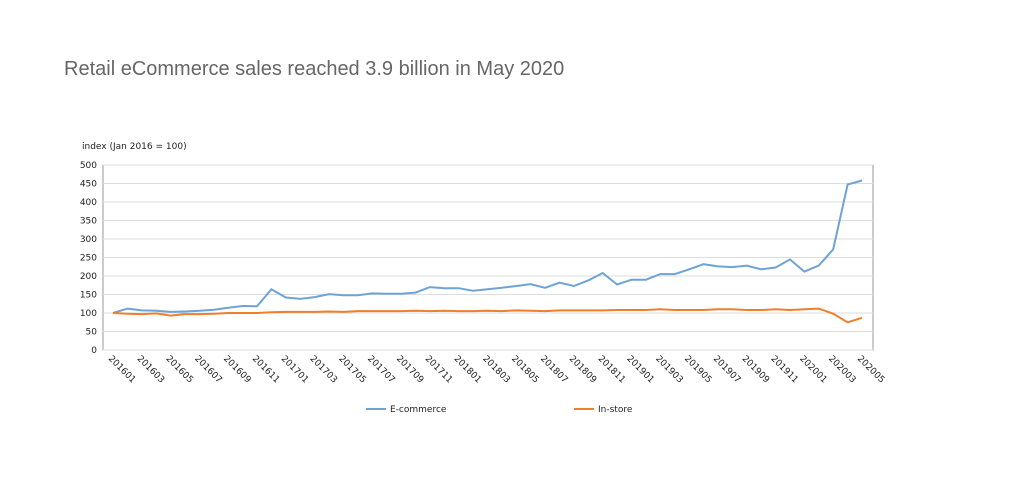 The height and width of the screenshot is (485, 1024). What do you see at coordinates (178, 369) in the screenshot?
I see `x-tick-label: 201605` at bounding box center [178, 369].